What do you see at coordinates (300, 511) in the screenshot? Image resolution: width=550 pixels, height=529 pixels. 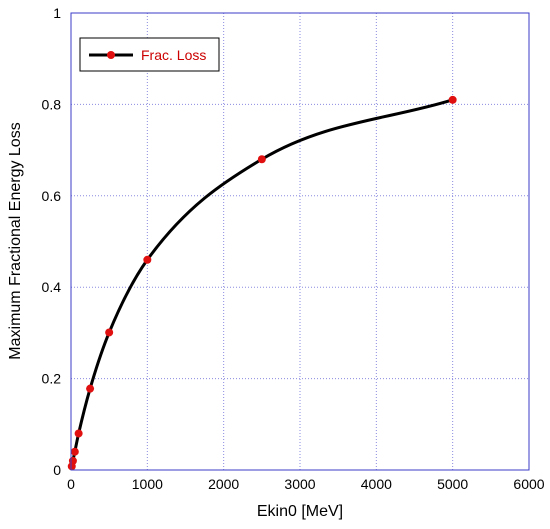 I see `x-axis-label: Ekin0 [MeV]` at bounding box center [300, 511].